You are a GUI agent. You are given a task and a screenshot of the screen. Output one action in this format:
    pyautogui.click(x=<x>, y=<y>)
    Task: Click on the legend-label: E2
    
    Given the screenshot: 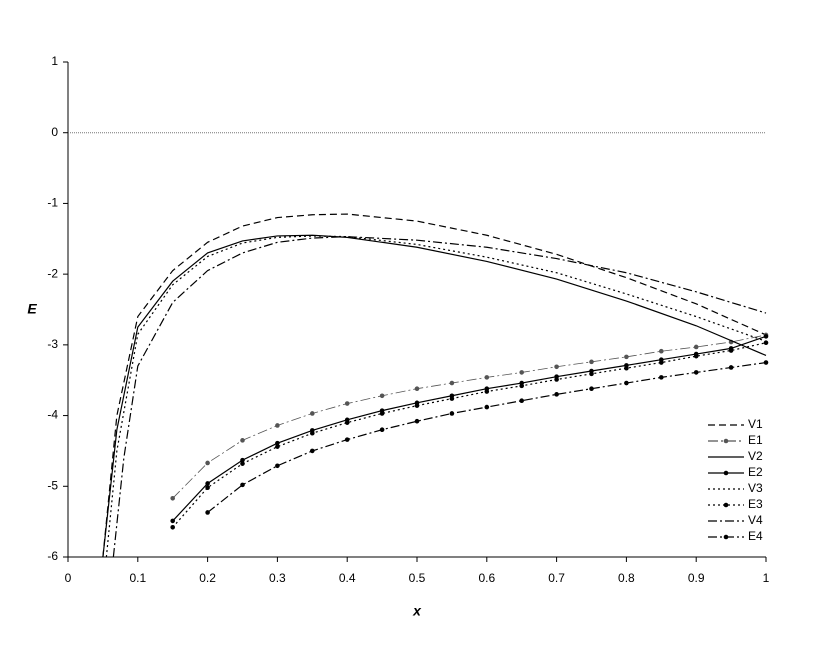 What is the action you would take?
    pyautogui.click(x=755, y=472)
    